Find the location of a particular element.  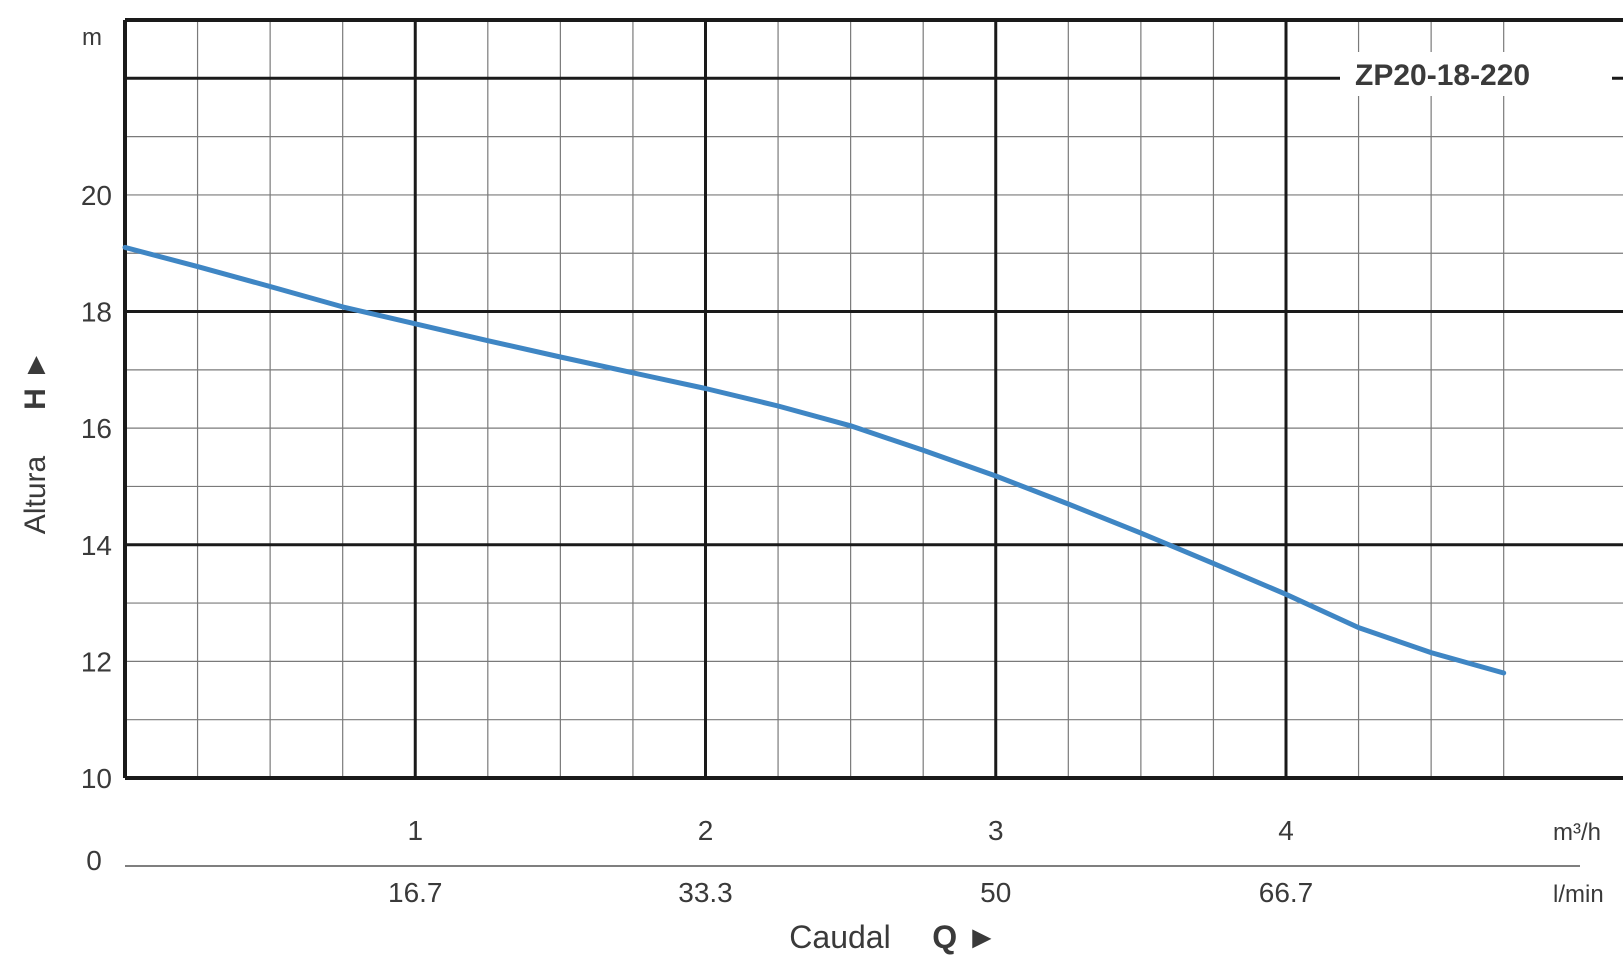

y-tick-label: 10 is located at coordinates (96, 778).